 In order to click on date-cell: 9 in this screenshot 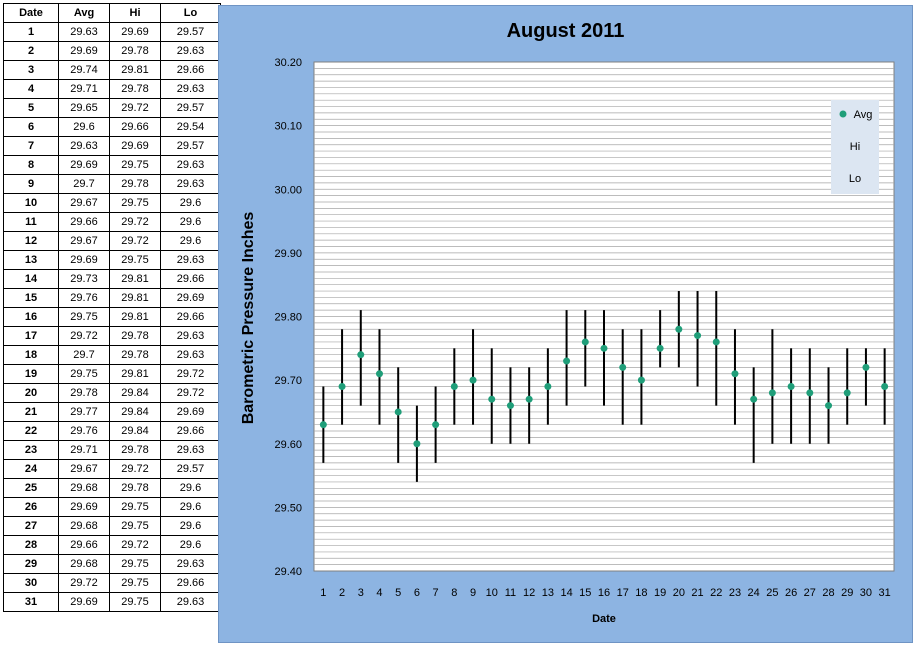, I will do `click(31, 184)`.